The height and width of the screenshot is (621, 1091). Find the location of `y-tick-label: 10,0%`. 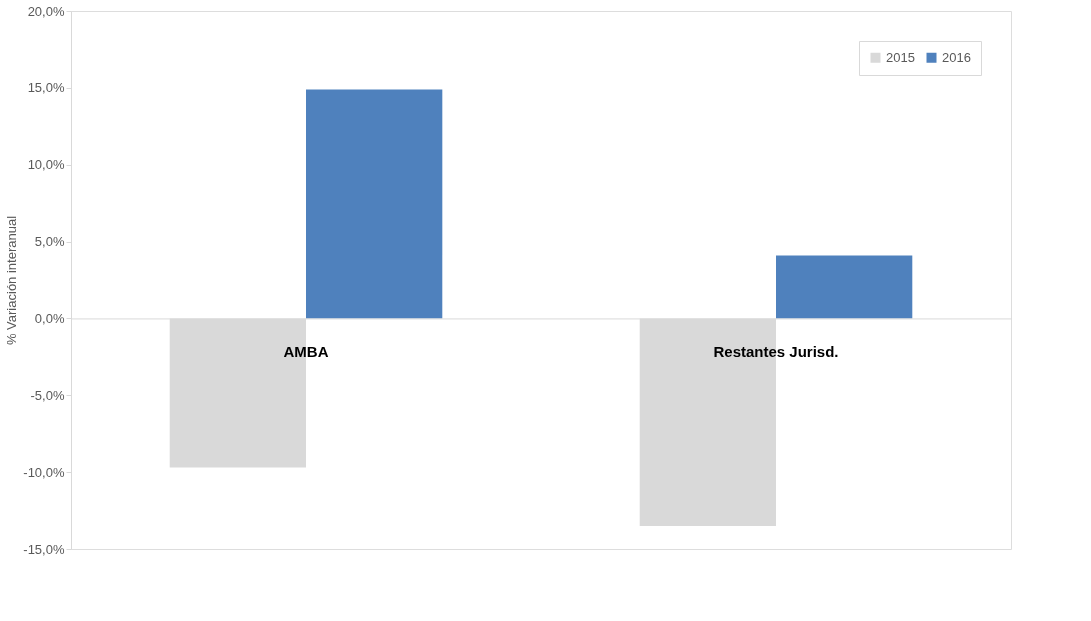

y-tick-label: 10,0% is located at coordinates (46, 165).